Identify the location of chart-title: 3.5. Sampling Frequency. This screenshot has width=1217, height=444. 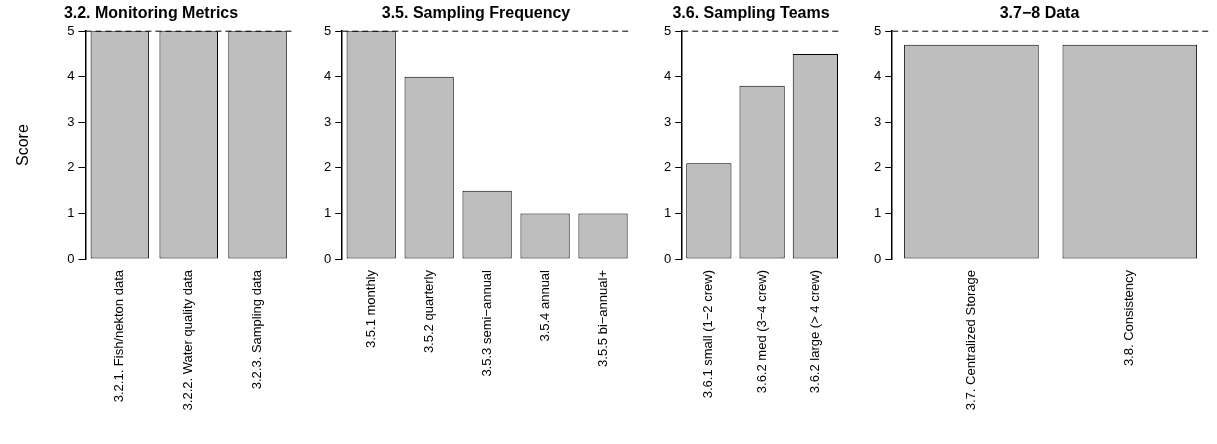
(476, 13).